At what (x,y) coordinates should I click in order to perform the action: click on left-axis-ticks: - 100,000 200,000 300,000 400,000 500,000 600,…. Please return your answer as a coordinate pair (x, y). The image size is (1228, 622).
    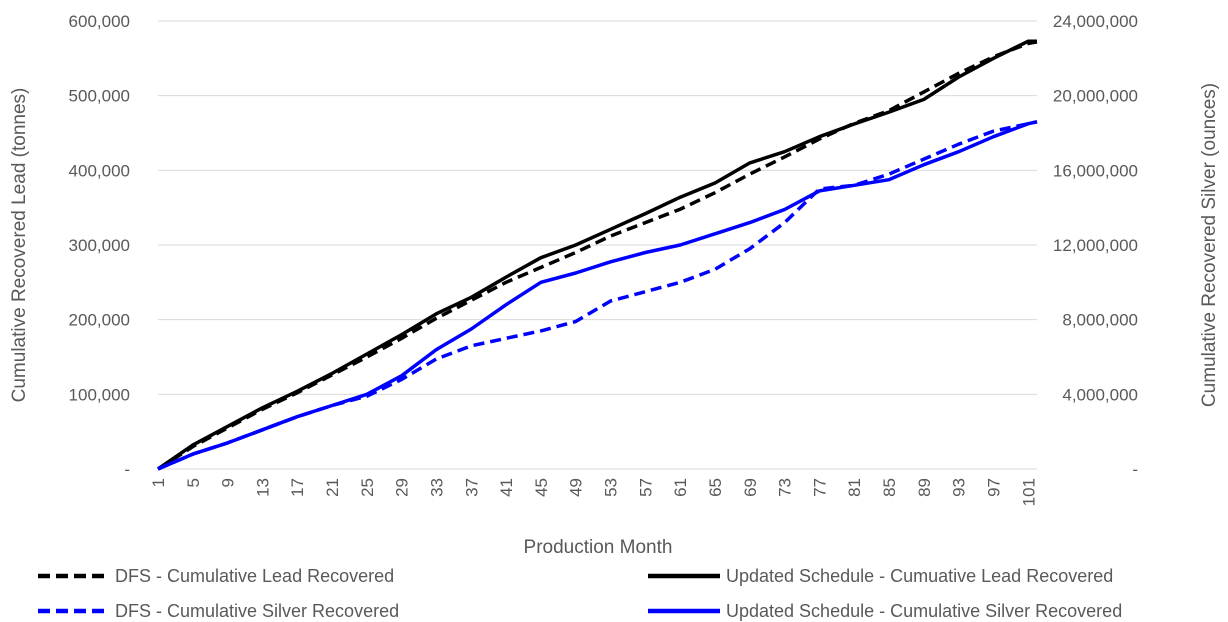
    Looking at the image, I should click on (99, 245).